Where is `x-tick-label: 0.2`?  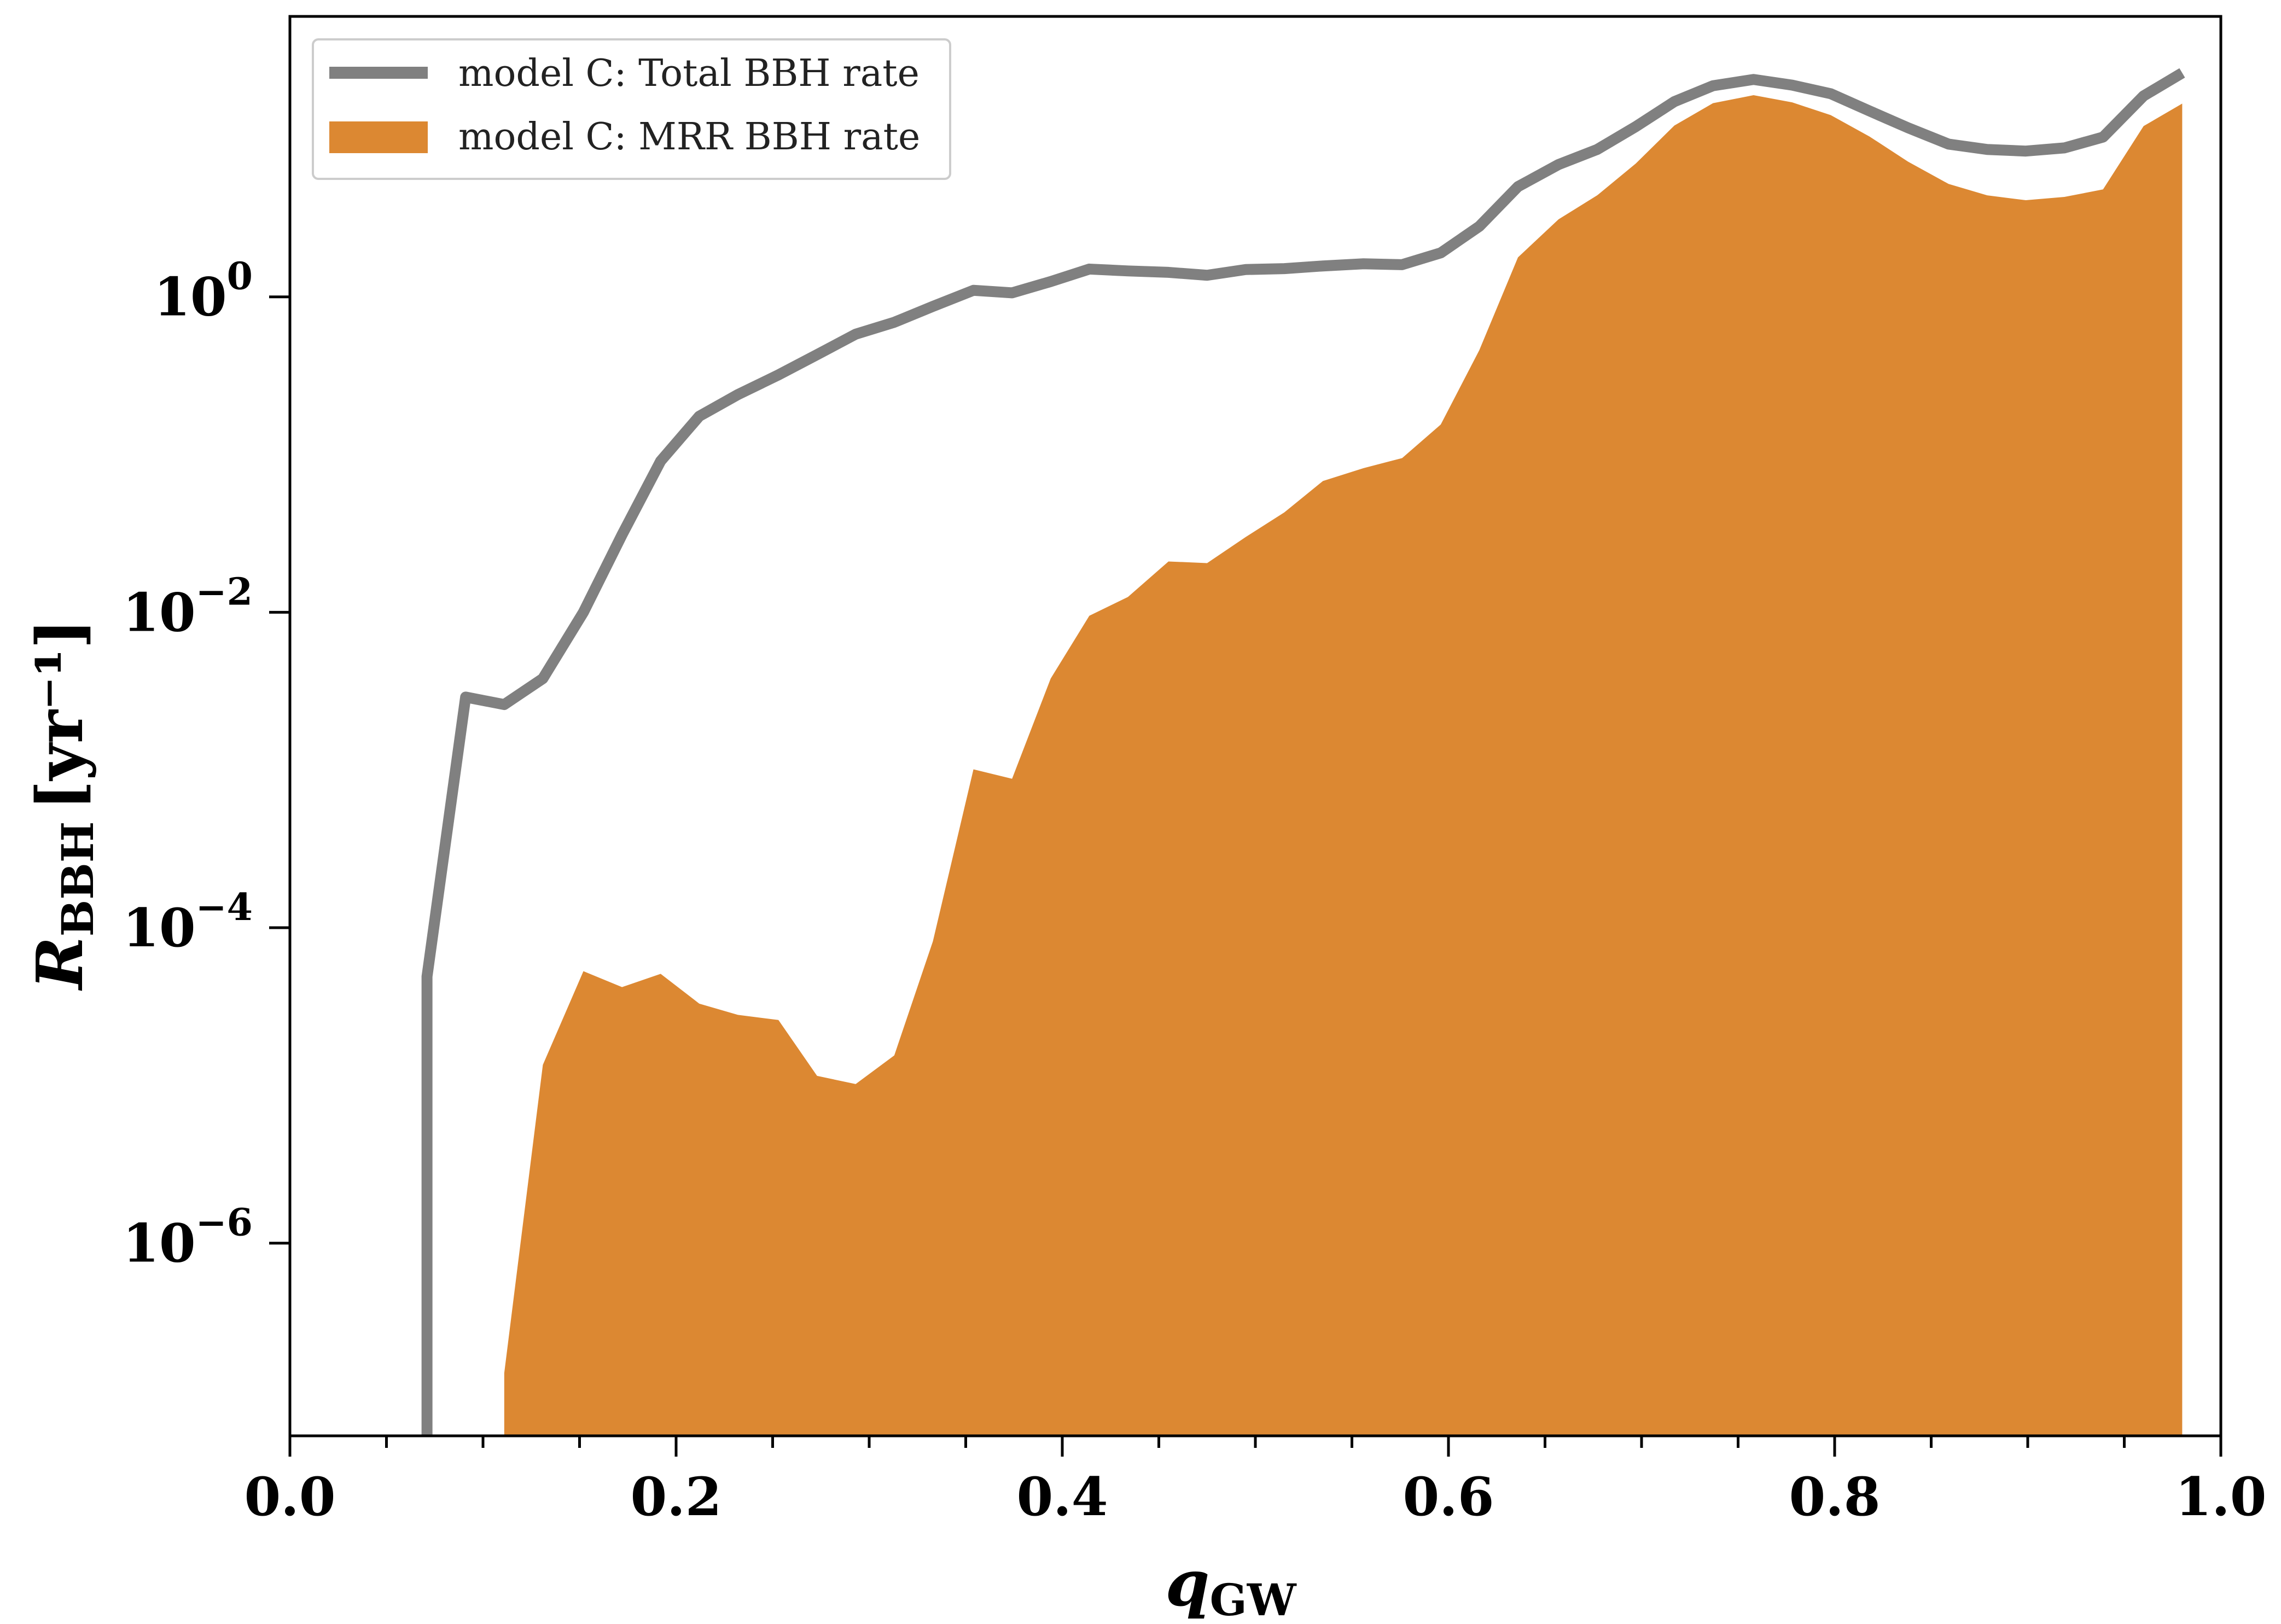 x-tick-label: 0.2 is located at coordinates (675, 1497).